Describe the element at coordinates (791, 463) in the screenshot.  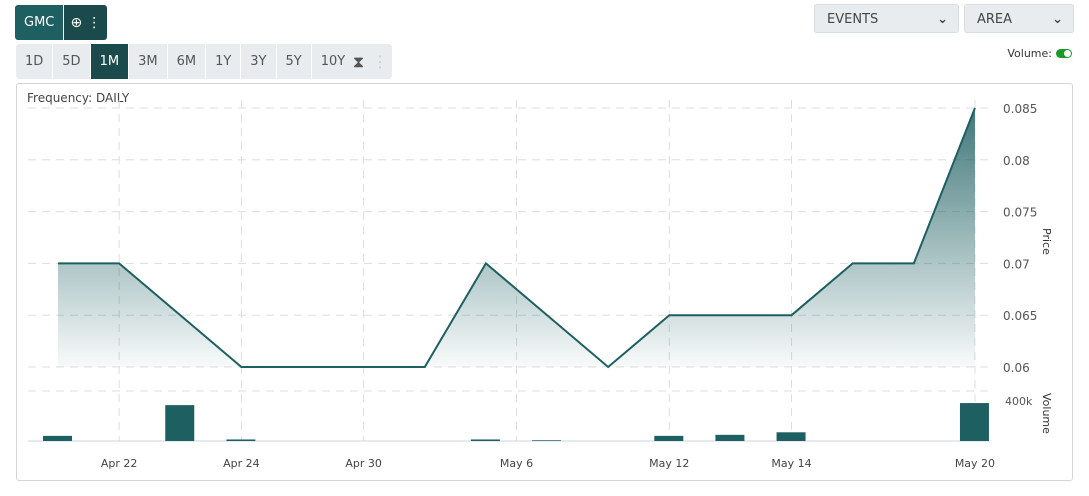
I see `x-tick-label: May 14` at that location.